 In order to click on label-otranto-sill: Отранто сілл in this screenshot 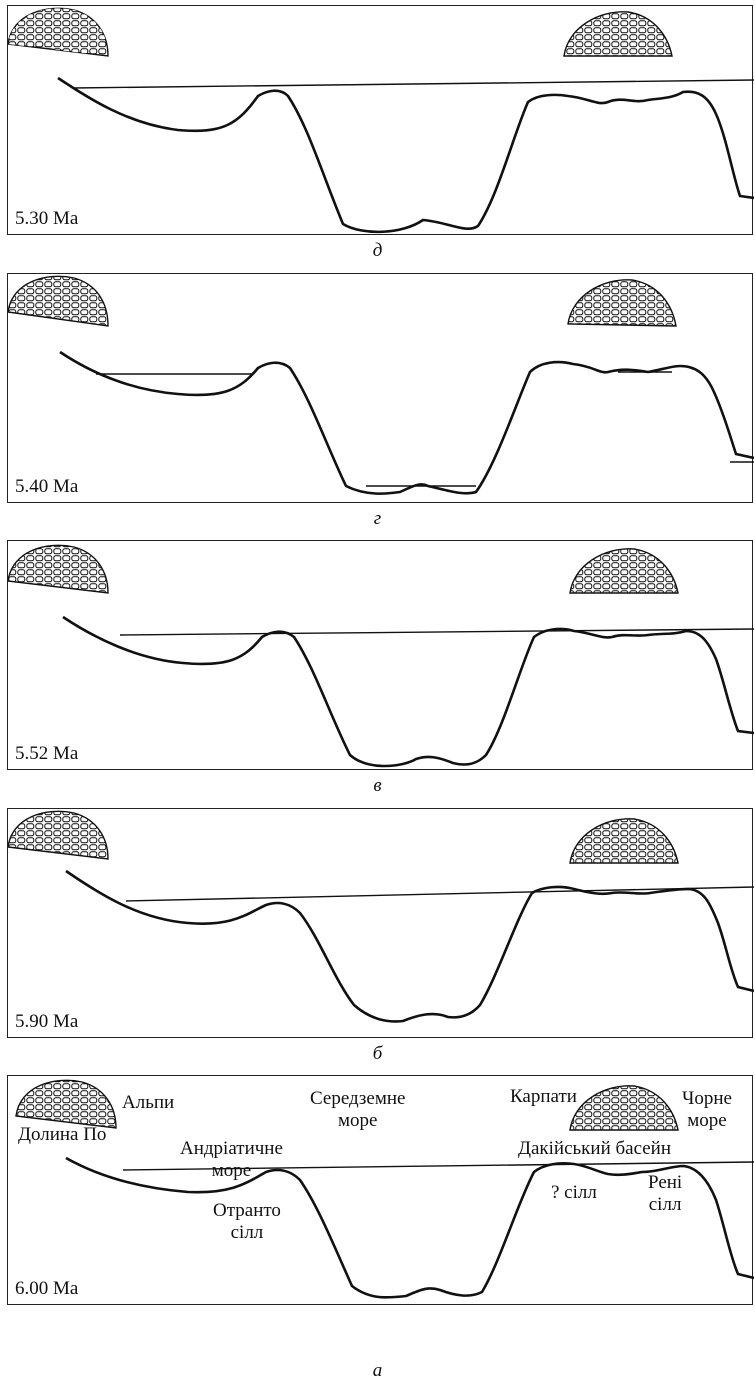, I will do `click(247, 1222)`.